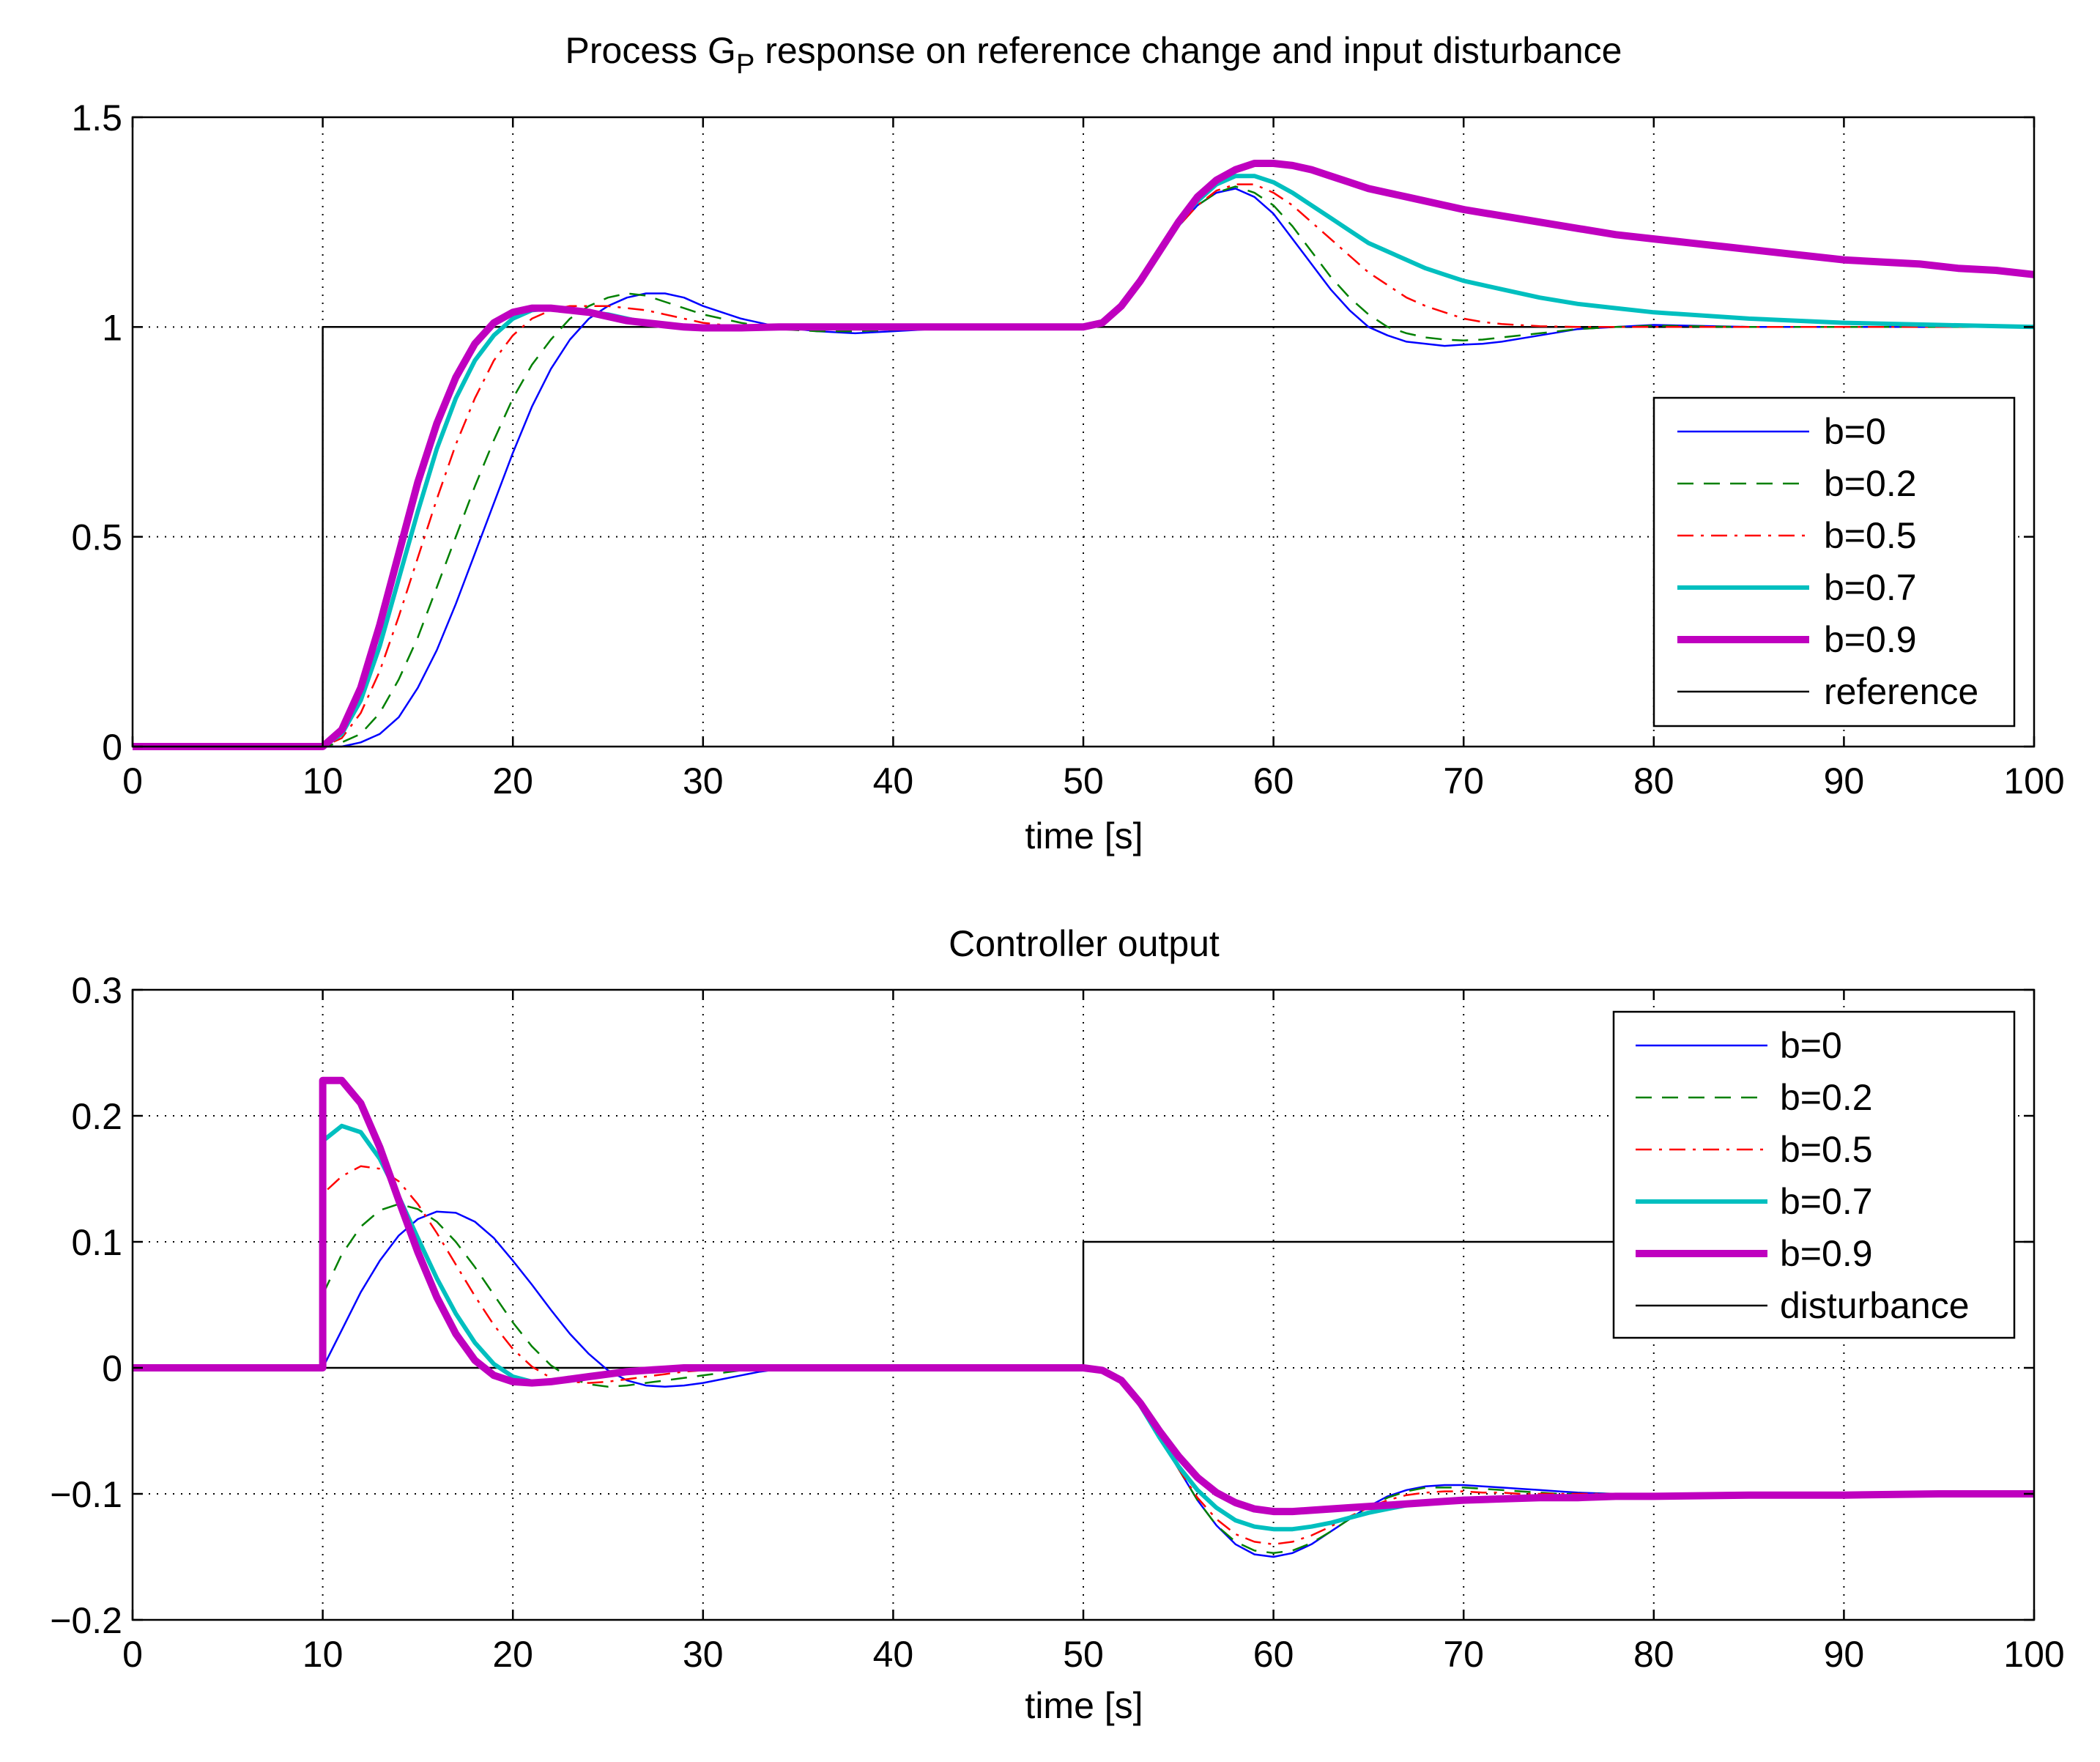  I want to click on legend-label: disturbance, so click(1875, 1305).